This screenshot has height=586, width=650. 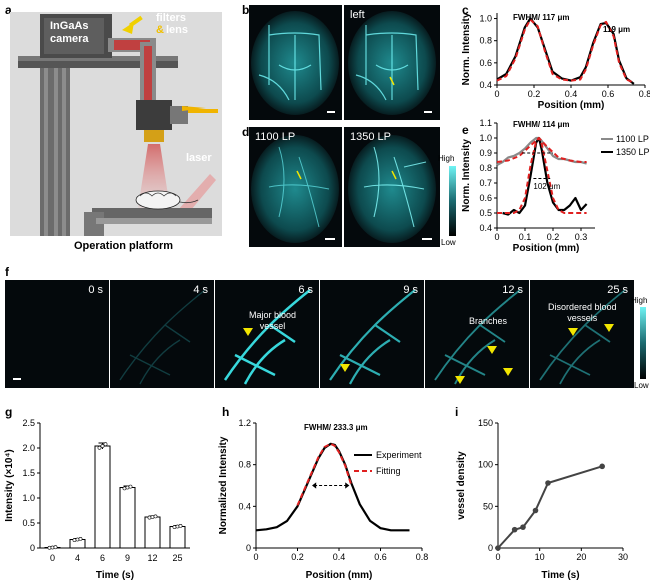 I want to click on e-legend-label: 1100 LP, so click(x=632, y=139).